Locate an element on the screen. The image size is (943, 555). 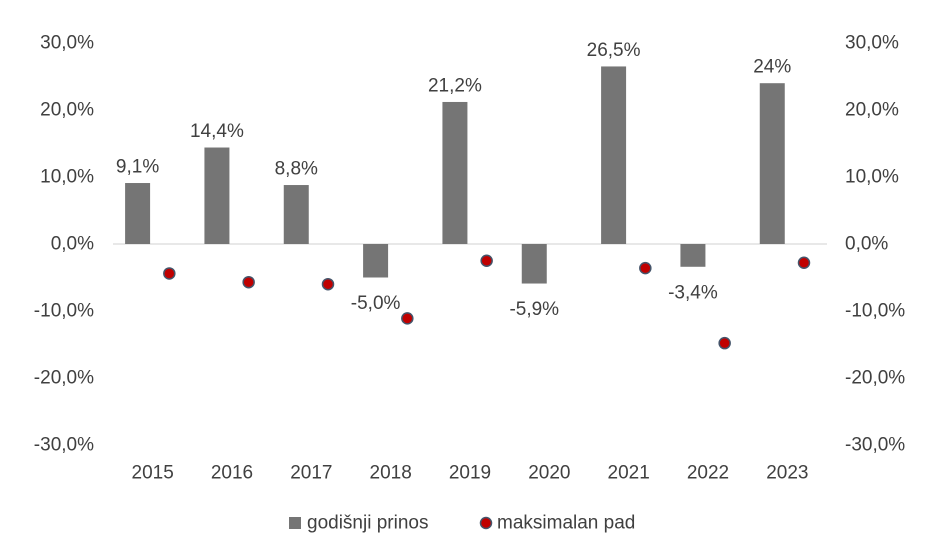
bar-data-label: 21,2% is located at coordinates (455, 85).